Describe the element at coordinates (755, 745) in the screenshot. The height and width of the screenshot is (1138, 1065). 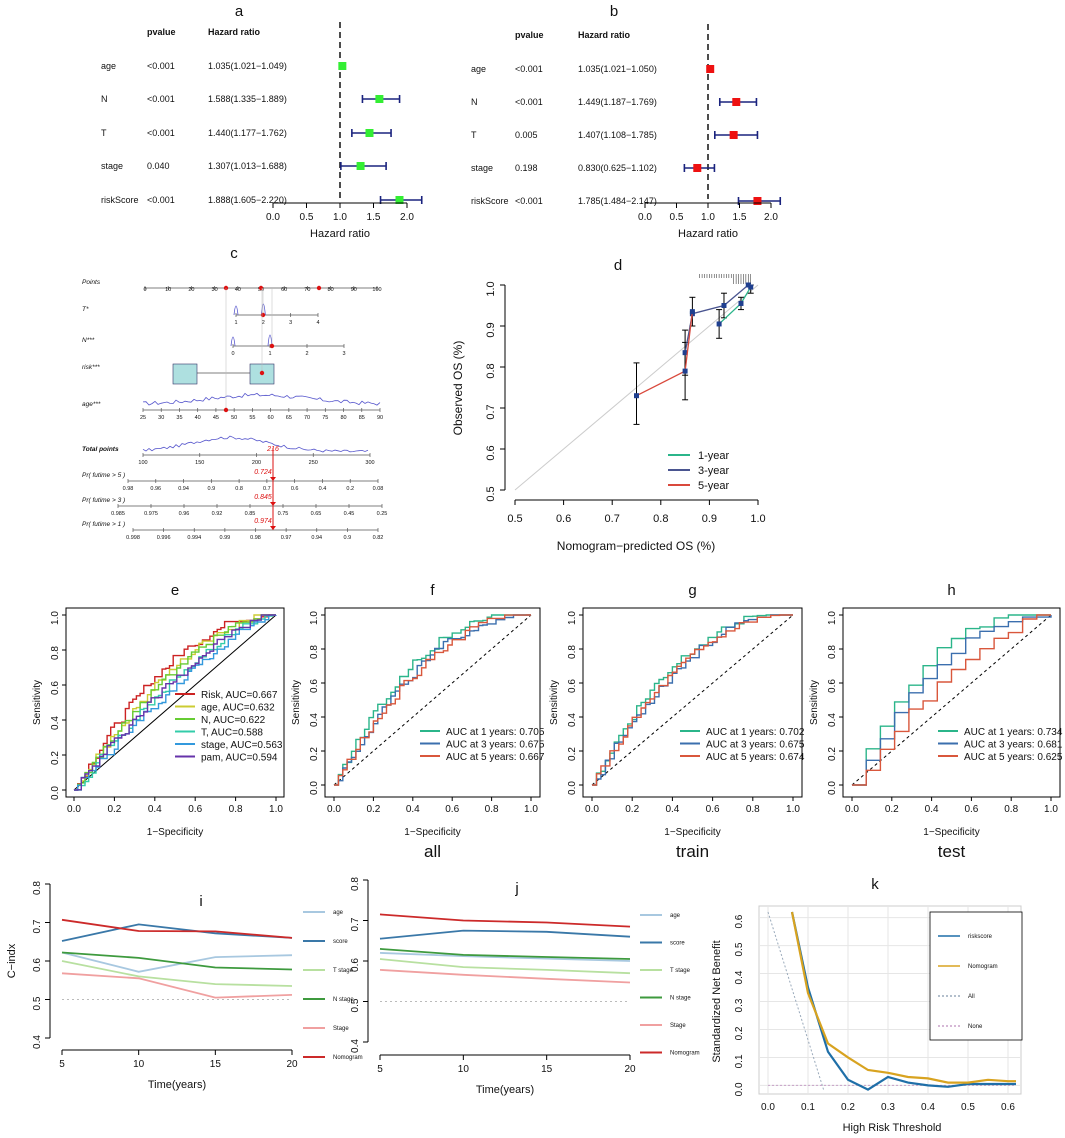
I see `legend-label: AUC at 3 years: 0.675` at that location.